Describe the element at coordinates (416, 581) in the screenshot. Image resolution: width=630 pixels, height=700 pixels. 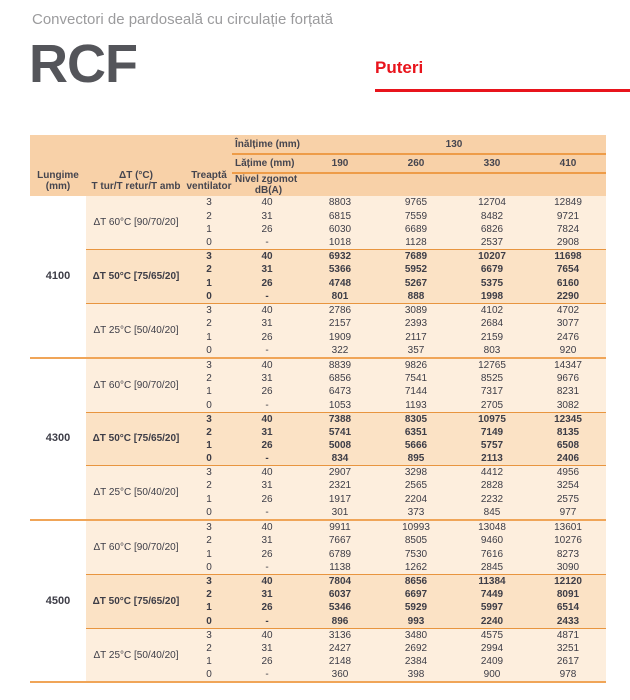
I see `power-value: 8656` at that location.